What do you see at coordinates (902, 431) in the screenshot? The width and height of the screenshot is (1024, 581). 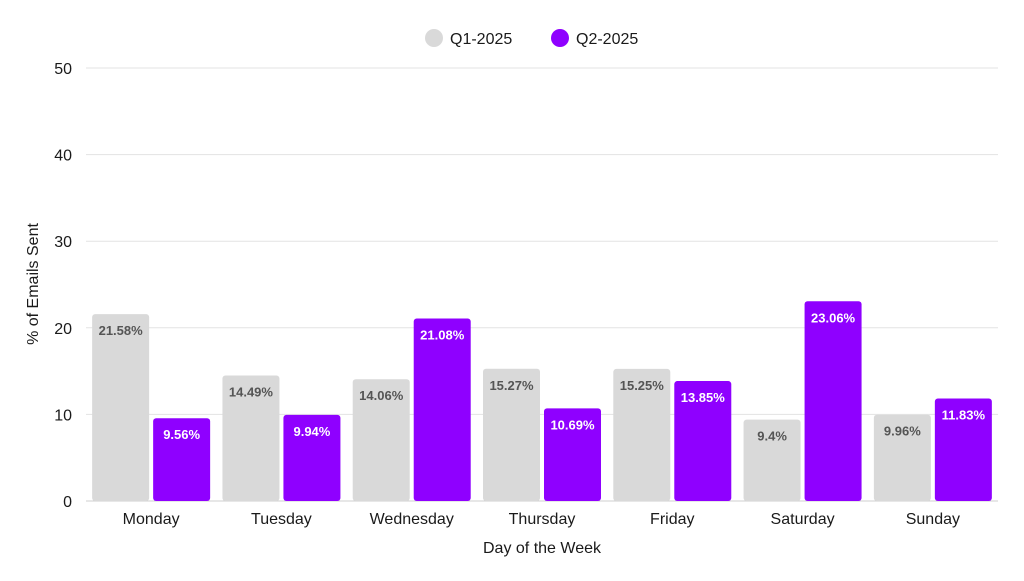 I see `bar-value-label: 9.96%` at bounding box center [902, 431].